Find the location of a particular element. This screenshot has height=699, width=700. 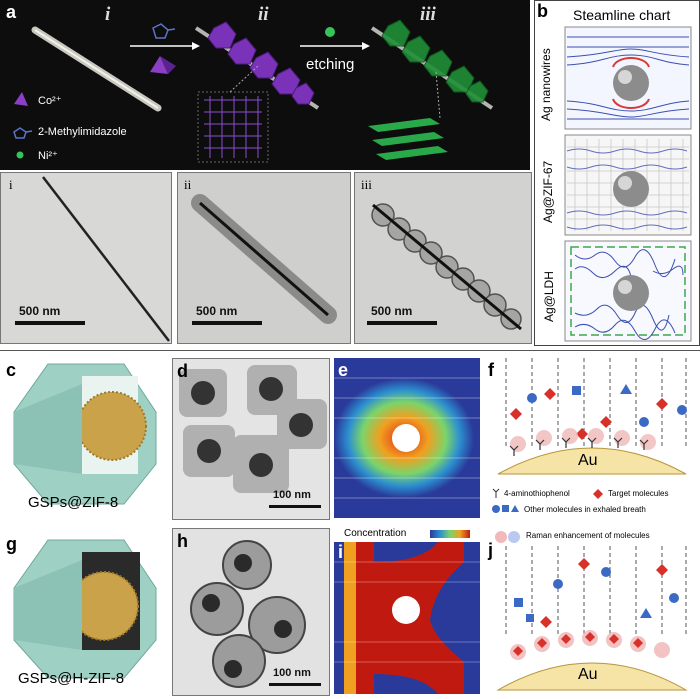

panel-a-drawing is located at coordinates (253, 91).